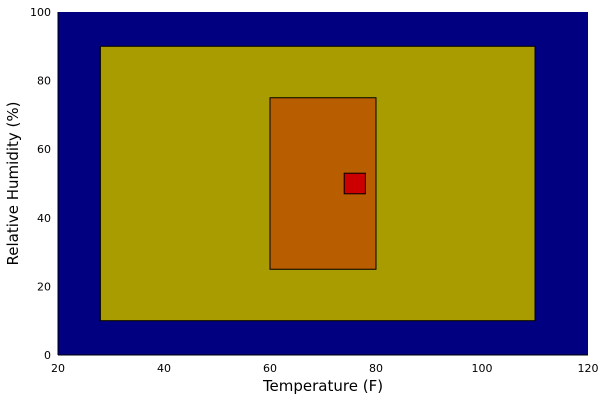 The height and width of the screenshot is (400, 600). Describe the element at coordinates (44, 286) in the screenshot. I see `y-tick-label: 20` at that location.